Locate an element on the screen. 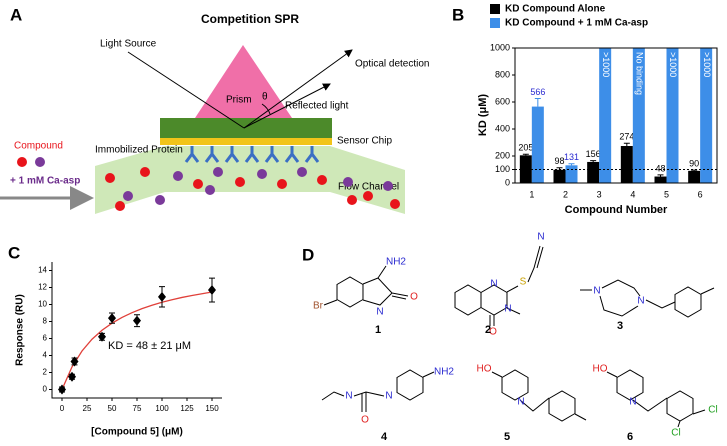 The height and width of the screenshot is (446, 727). x-tick-label: 6 is located at coordinates (700, 194).